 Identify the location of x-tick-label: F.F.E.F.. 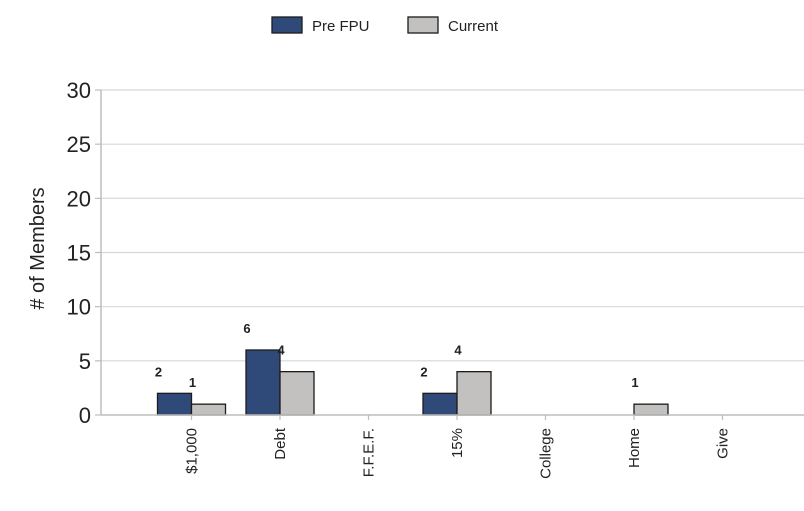
(369, 452).